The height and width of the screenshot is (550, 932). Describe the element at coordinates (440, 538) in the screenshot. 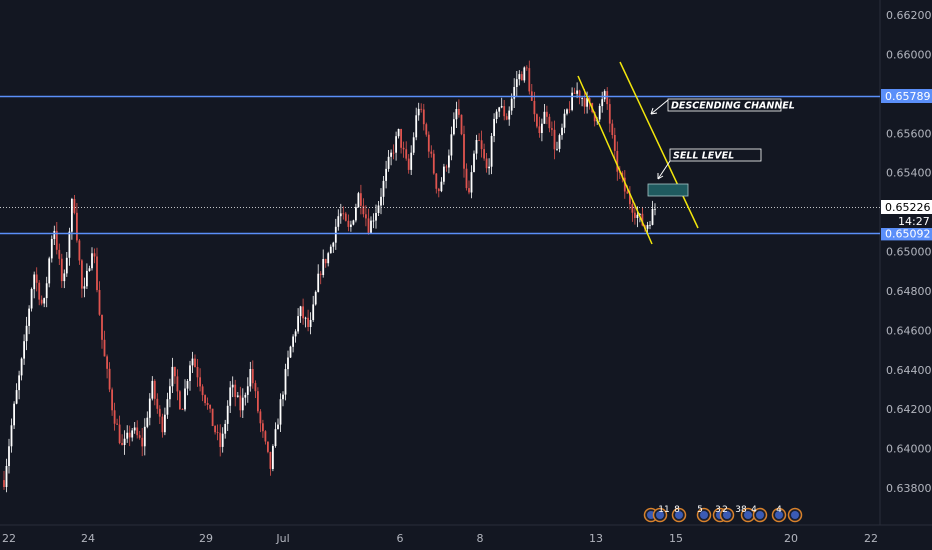

I see `time-axis: 22 24 29 Jul 6 8 13 15 20 22` at that location.